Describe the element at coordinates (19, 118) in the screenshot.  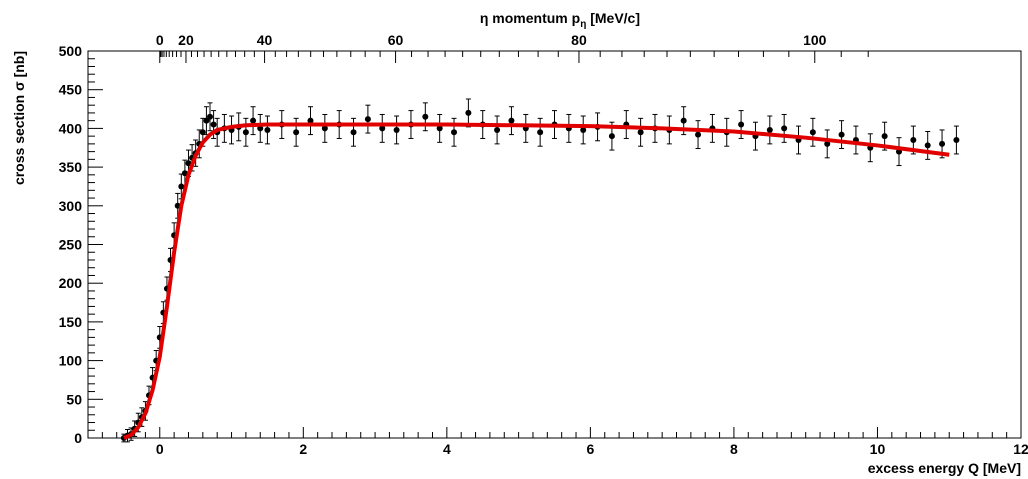
I see `y-axis-title: cross section σ [nb]` at that location.